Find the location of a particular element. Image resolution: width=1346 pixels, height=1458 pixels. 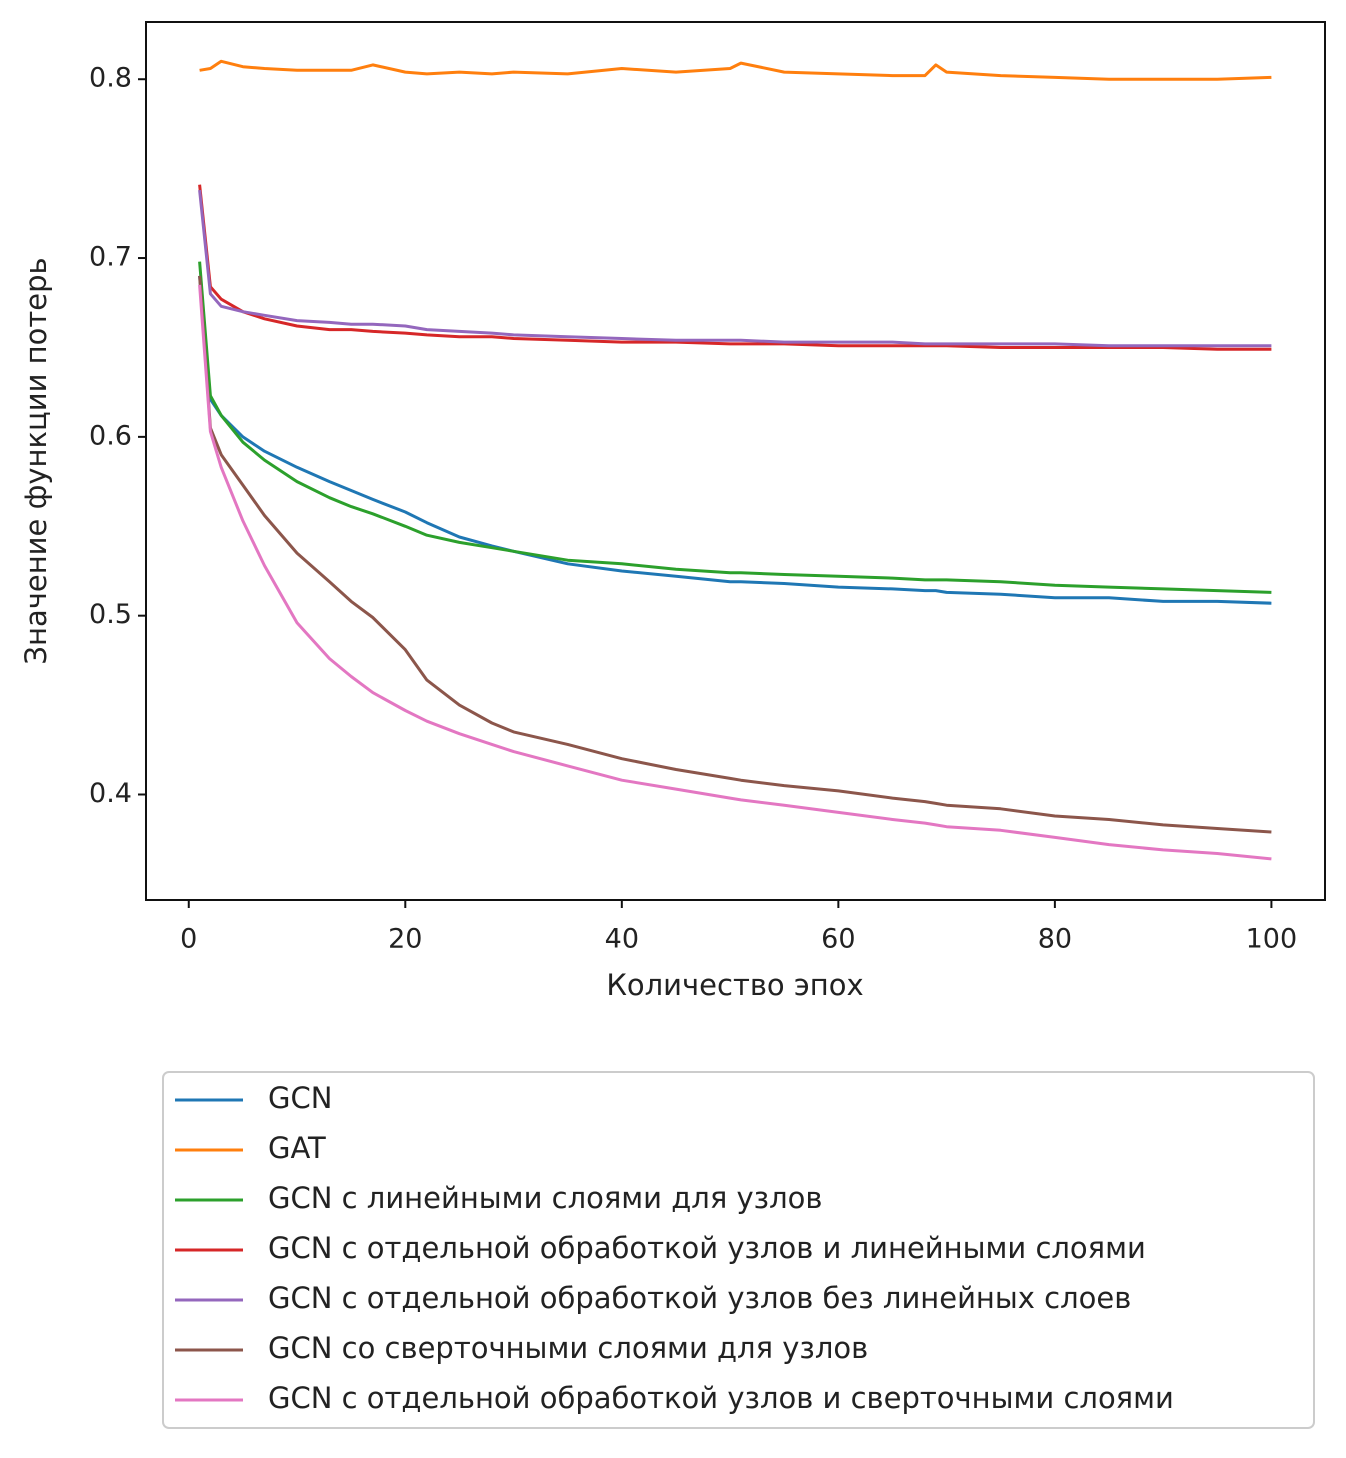

x-tick-label: 100 is located at coordinates (1272, 939).